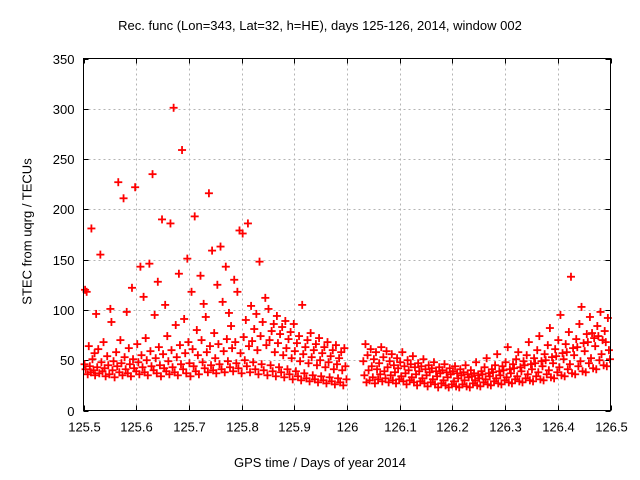 The height and width of the screenshot is (480, 640). I want to click on x-tick-label: 126.5, so click(611, 427).